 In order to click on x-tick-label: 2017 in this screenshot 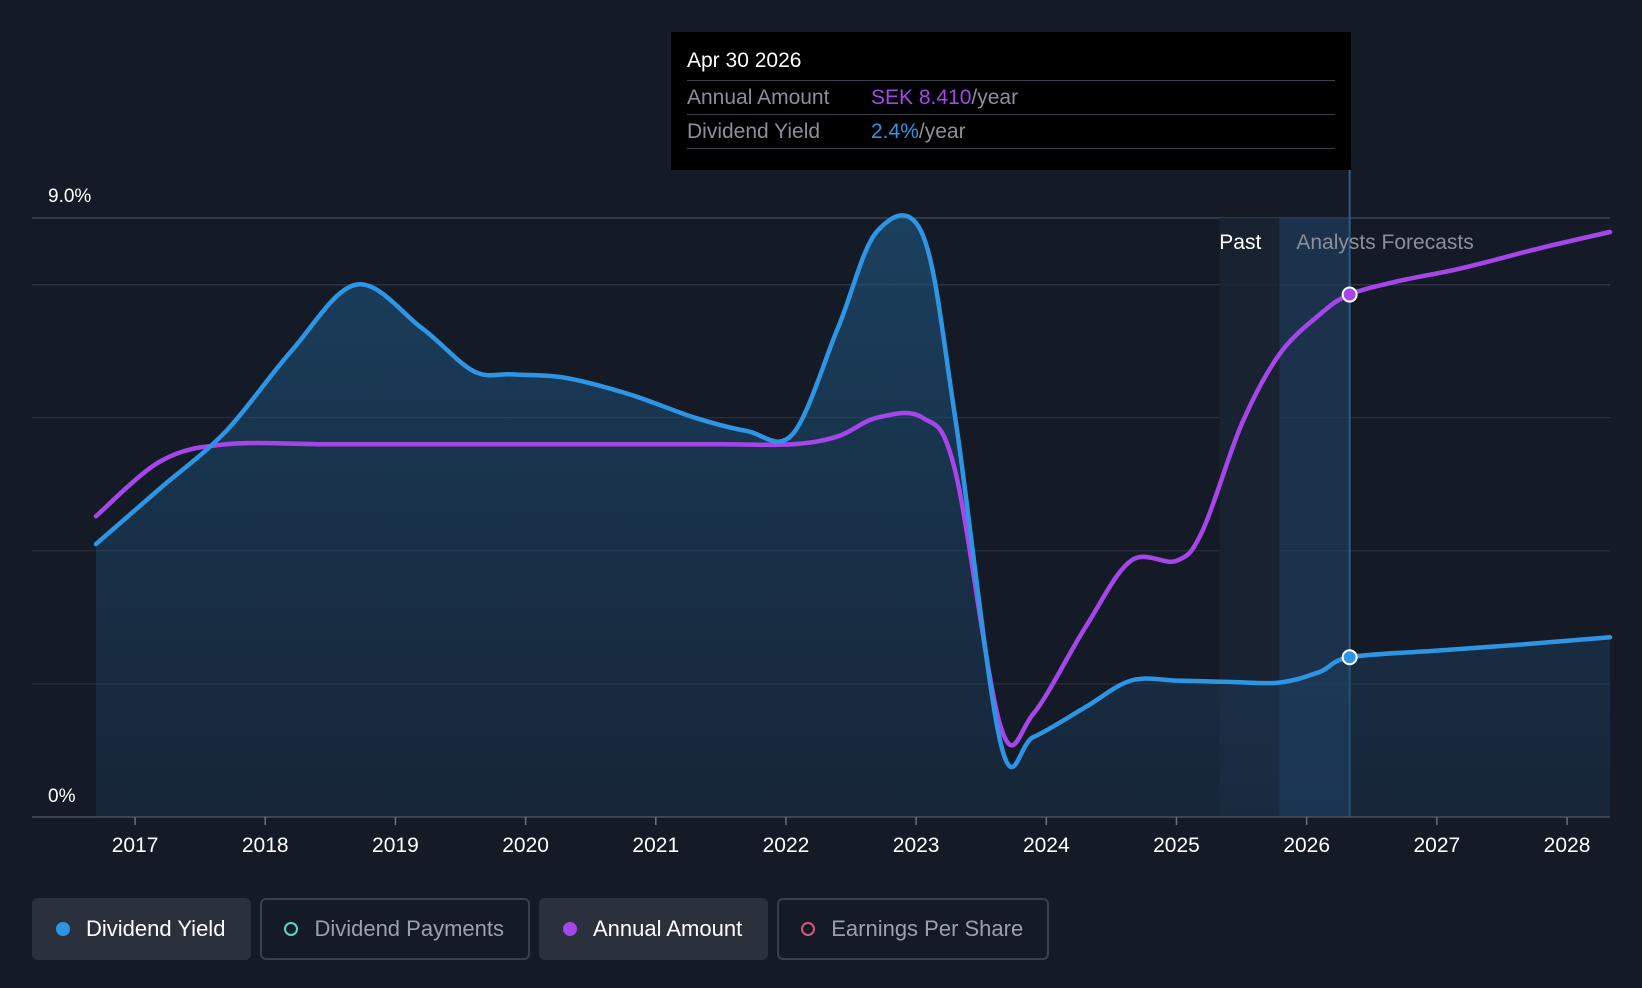, I will do `click(135, 845)`.